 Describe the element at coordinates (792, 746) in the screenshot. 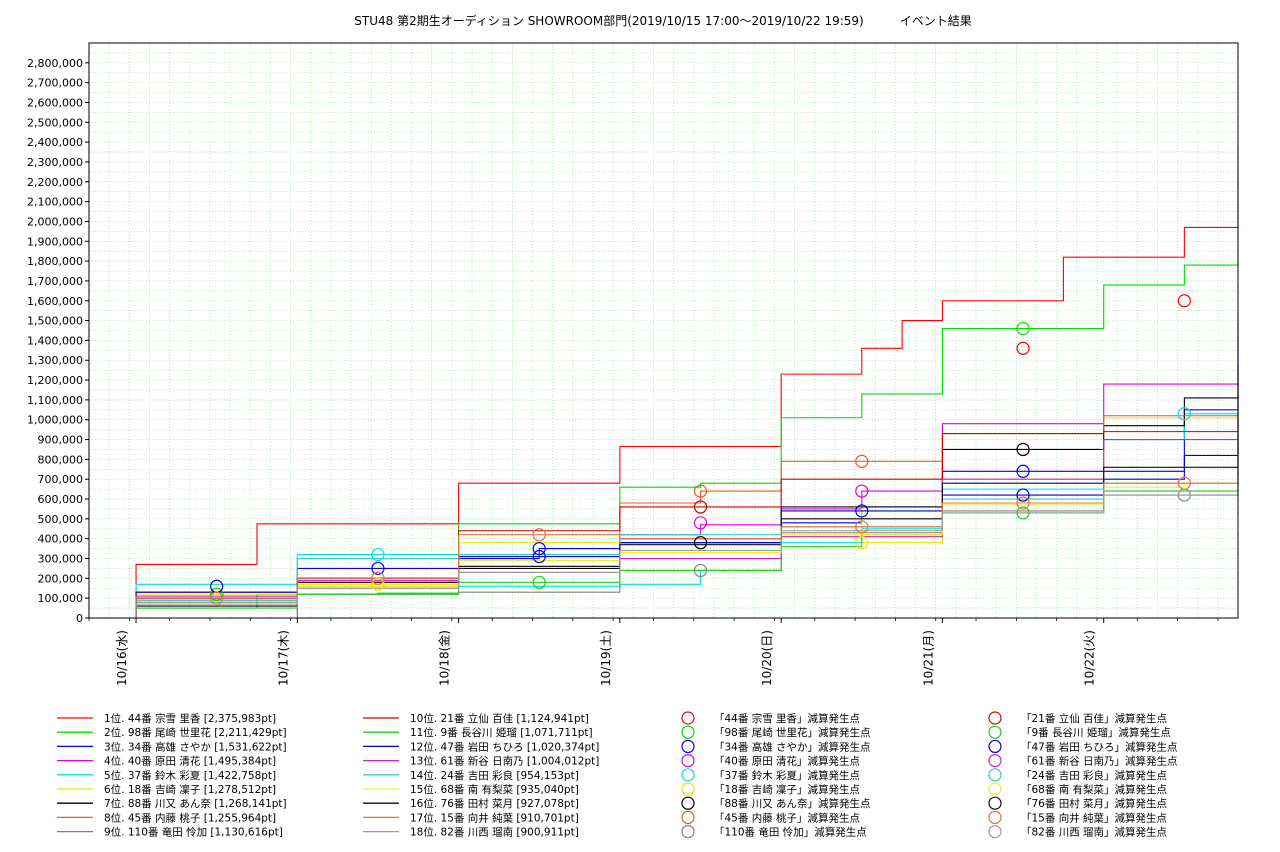

I see `legend-marker-label: 「34番 高雄 さやか」減算発生点` at that location.